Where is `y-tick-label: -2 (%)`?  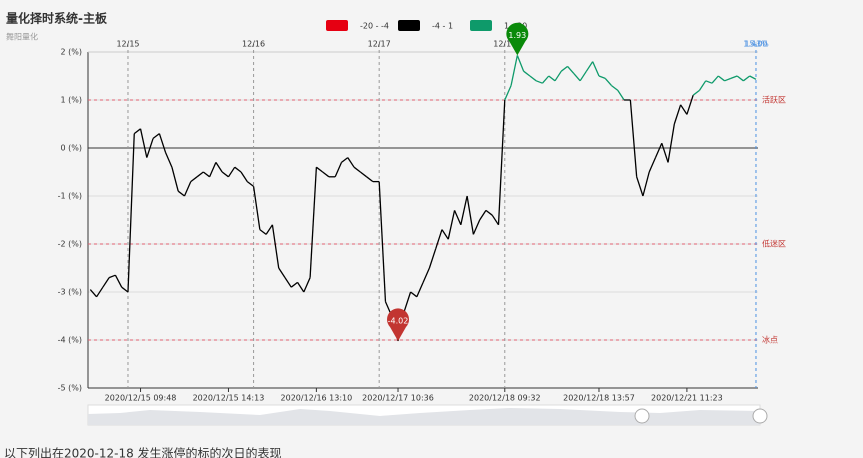
y-tick-label: -2 (%) is located at coordinates (70, 244).